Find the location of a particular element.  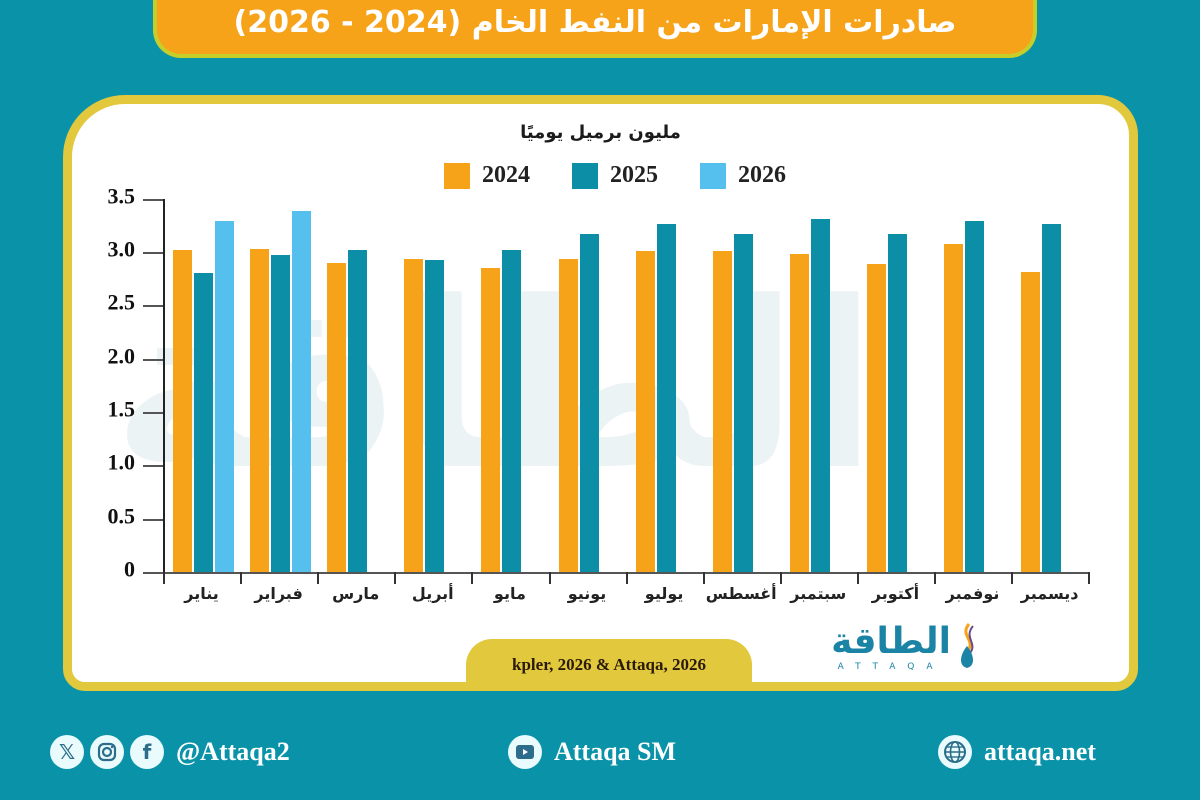

y-tick-label: 3.0 is located at coordinates (121, 249).